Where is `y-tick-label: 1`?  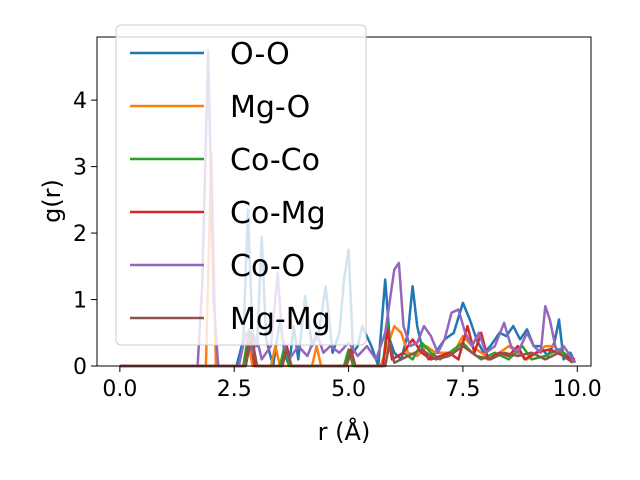 y-tick-label: 1 is located at coordinates (80, 301).